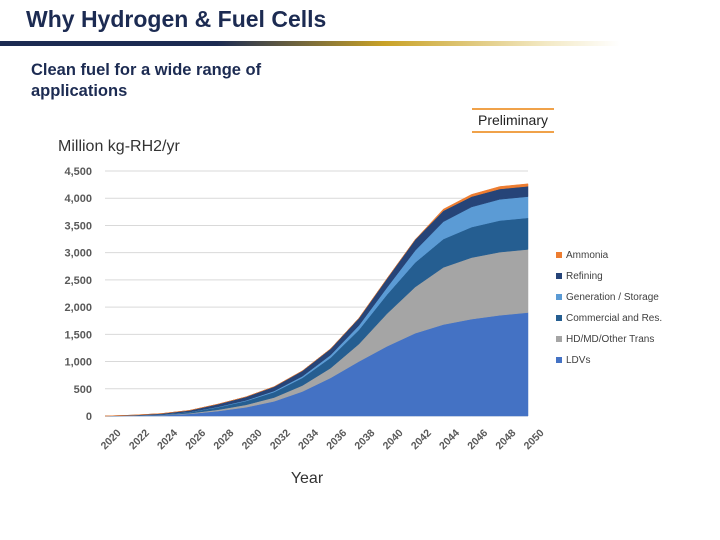 This screenshot has width=720, height=540. What do you see at coordinates (505, 439) in the screenshot?
I see `x-tick-label: 2048` at bounding box center [505, 439].